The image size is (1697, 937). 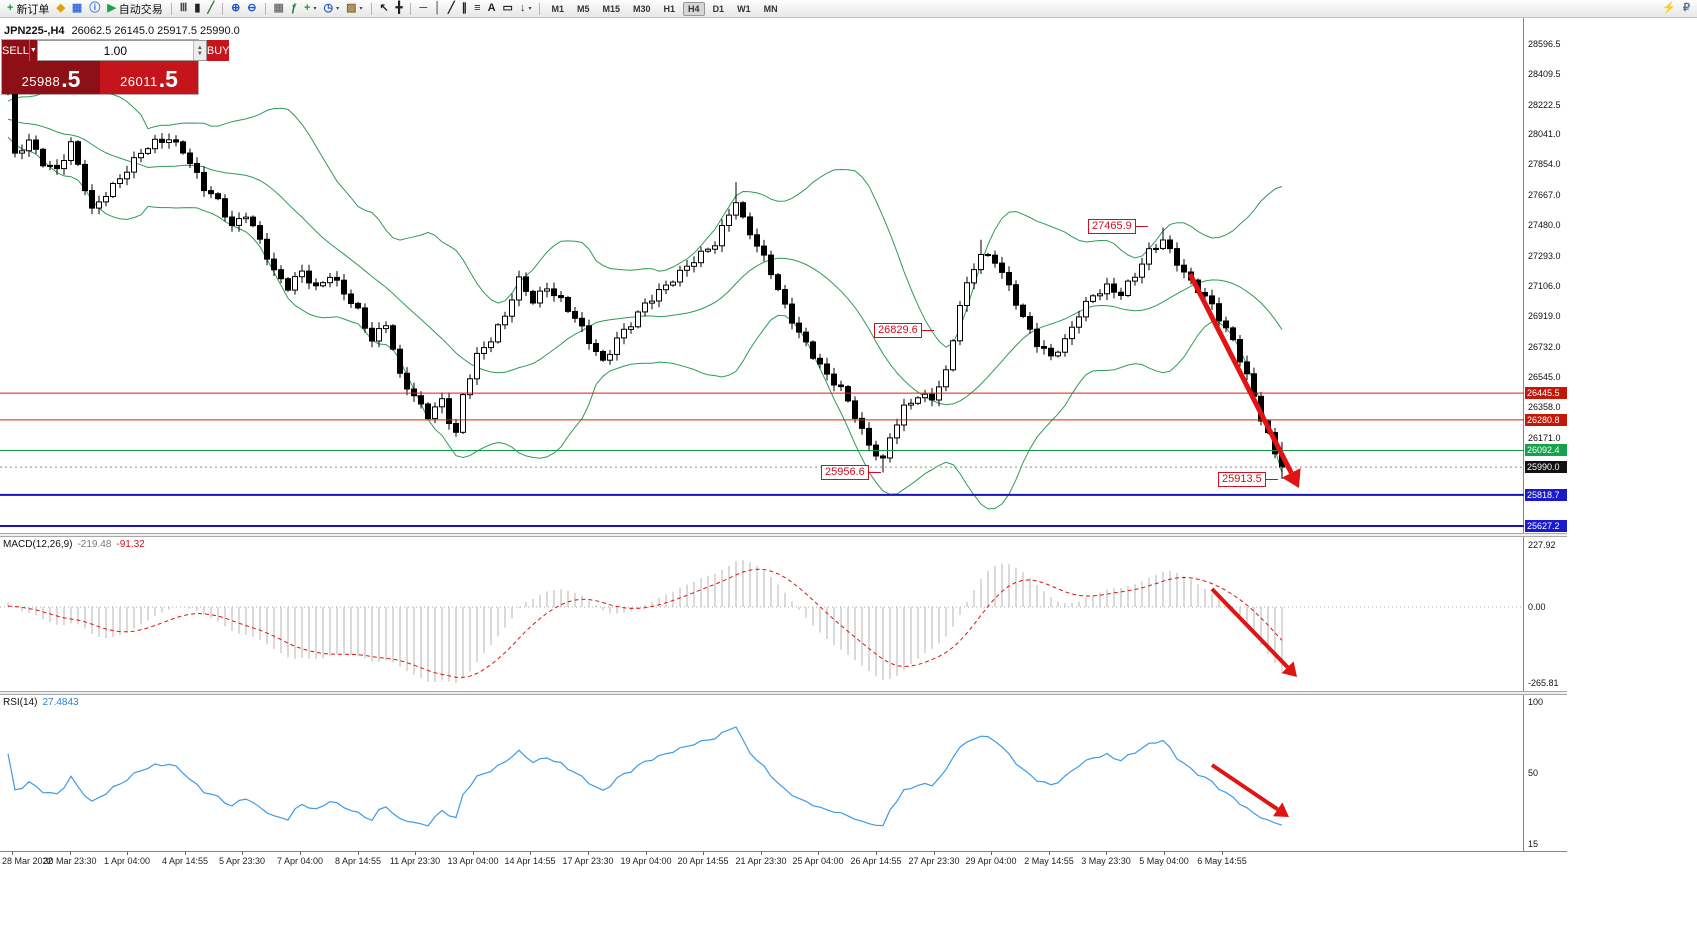 What do you see at coordinates (199, 53) in the screenshot?
I see `spinner-down-icon: ▼` at bounding box center [199, 53].